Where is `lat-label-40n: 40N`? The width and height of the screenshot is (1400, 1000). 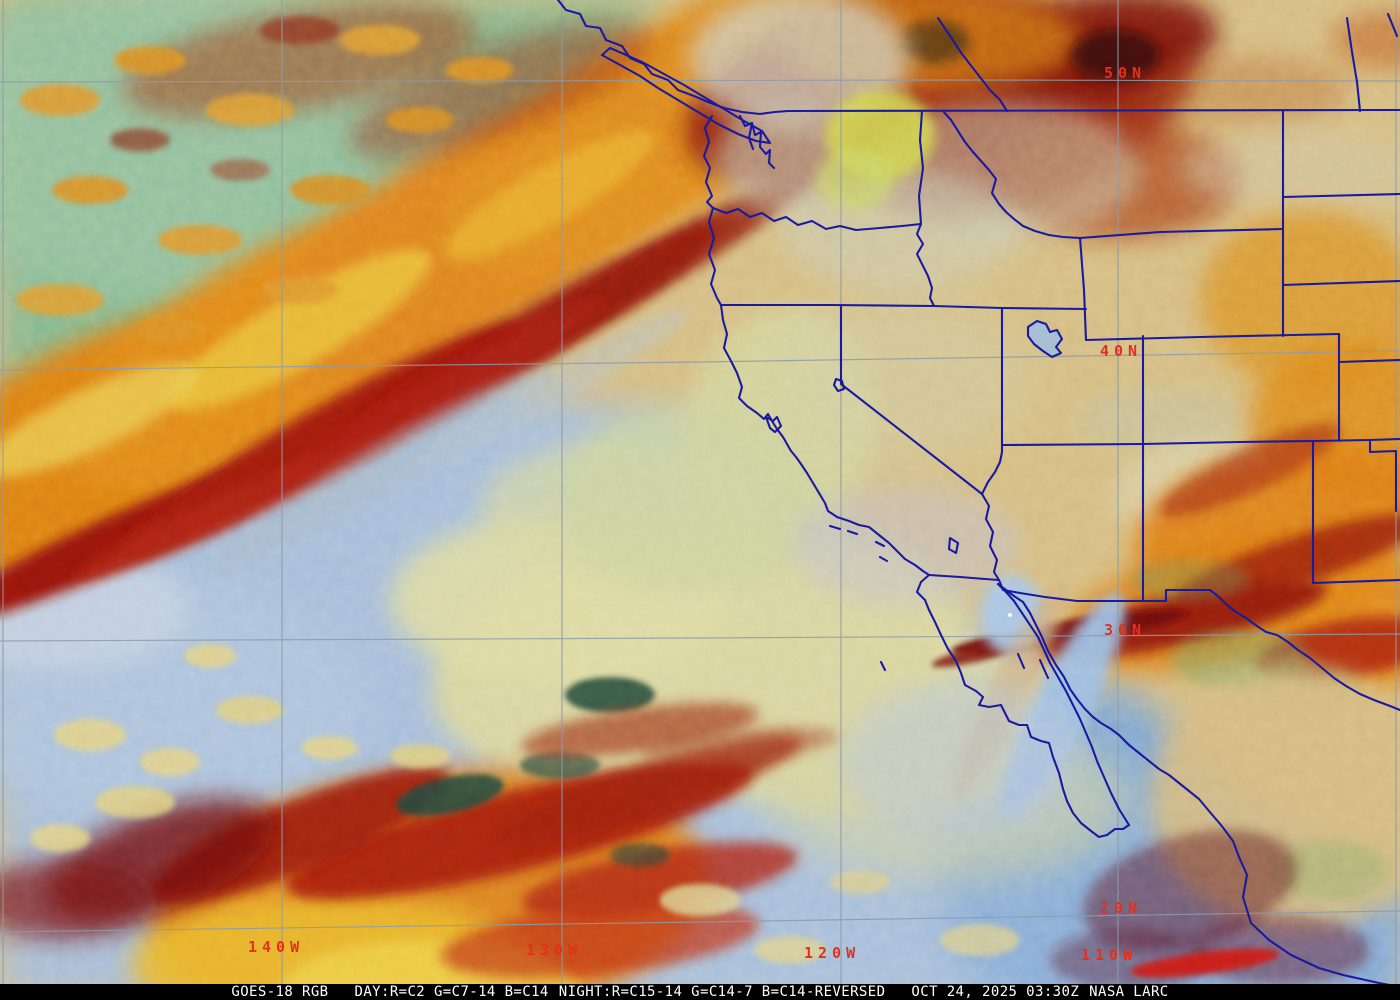
lat-label-40n: 40N is located at coordinates (1121, 351).